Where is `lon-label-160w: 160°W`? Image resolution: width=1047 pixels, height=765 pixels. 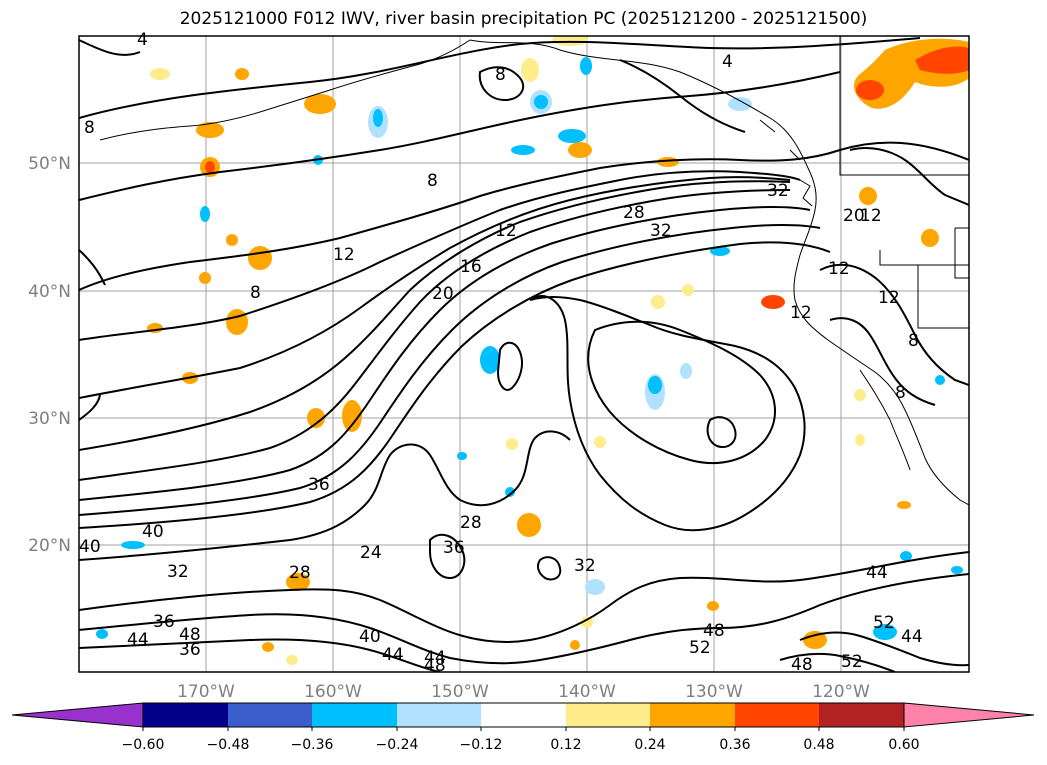
lon-label-160w: 160°W is located at coordinates (333, 692).